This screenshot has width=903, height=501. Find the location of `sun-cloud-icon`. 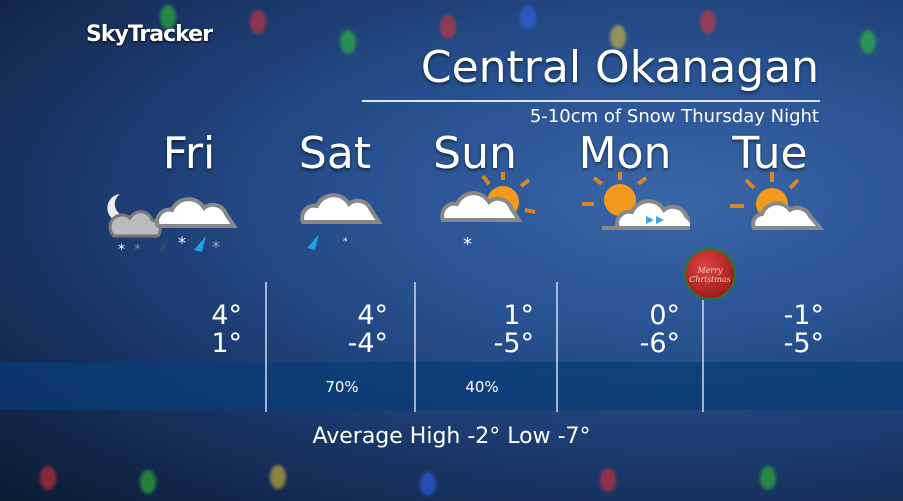

sun-cloud-icon is located at coordinates (777, 201).